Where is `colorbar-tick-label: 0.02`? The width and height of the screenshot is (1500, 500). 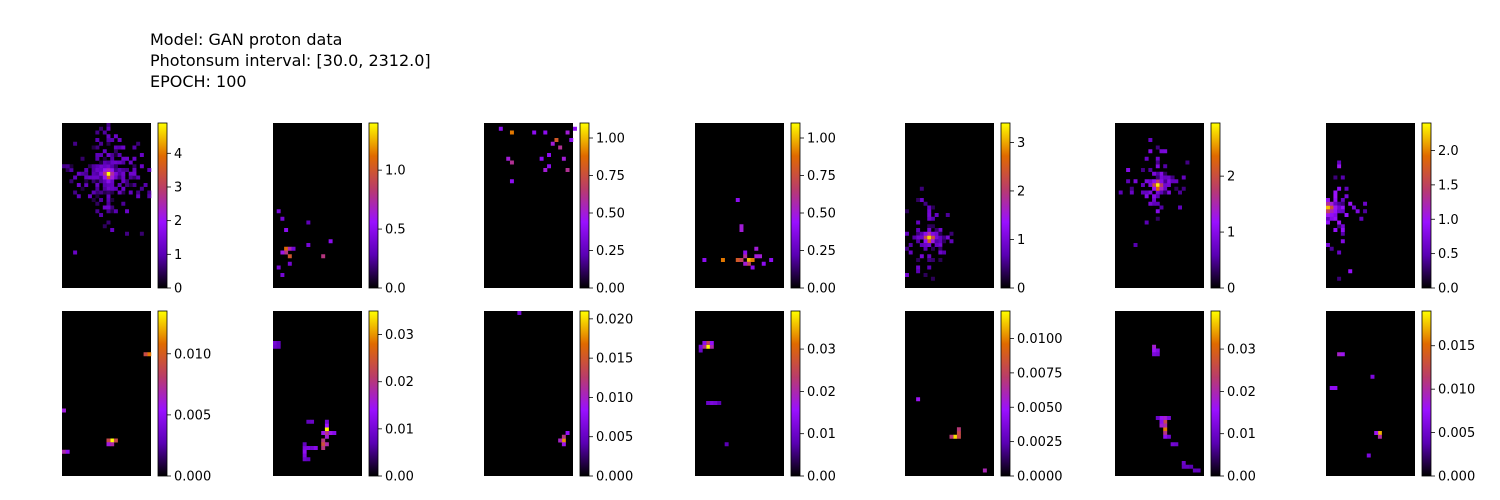 colorbar-tick-label: 0.02 is located at coordinates (1241, 392).